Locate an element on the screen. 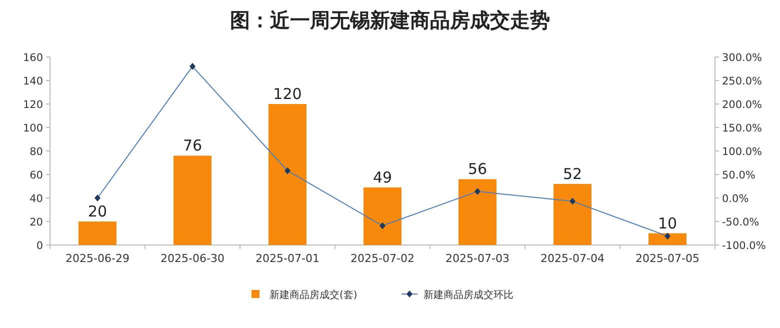  data-label: 52 is located at coordinates (572, 173).